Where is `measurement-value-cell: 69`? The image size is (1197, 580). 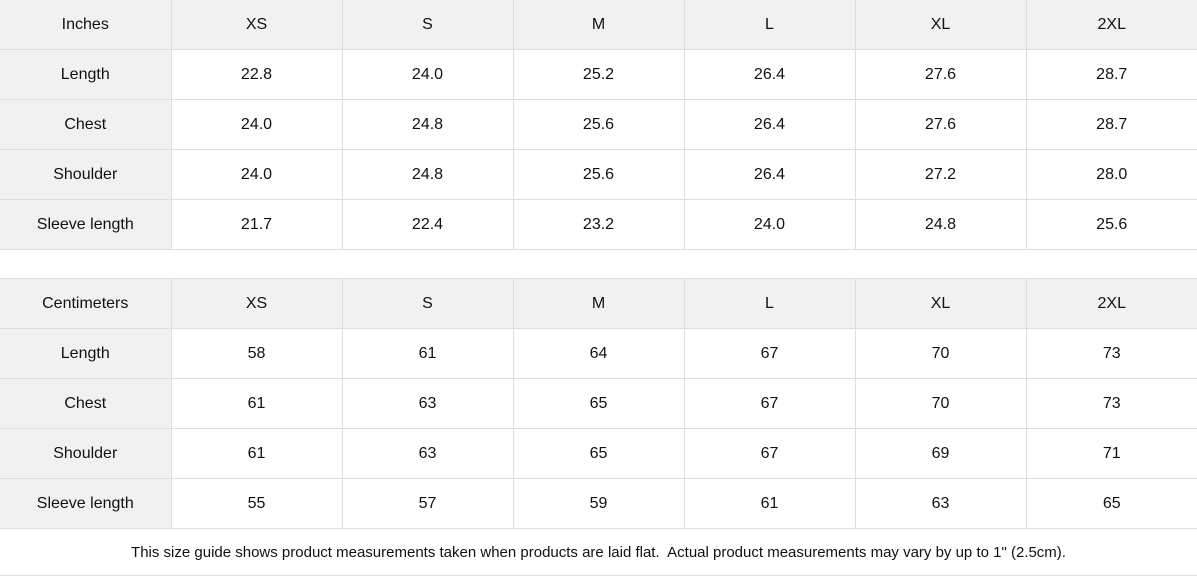
measurement-value-cell: 69 is located at coordinates (940, 453).